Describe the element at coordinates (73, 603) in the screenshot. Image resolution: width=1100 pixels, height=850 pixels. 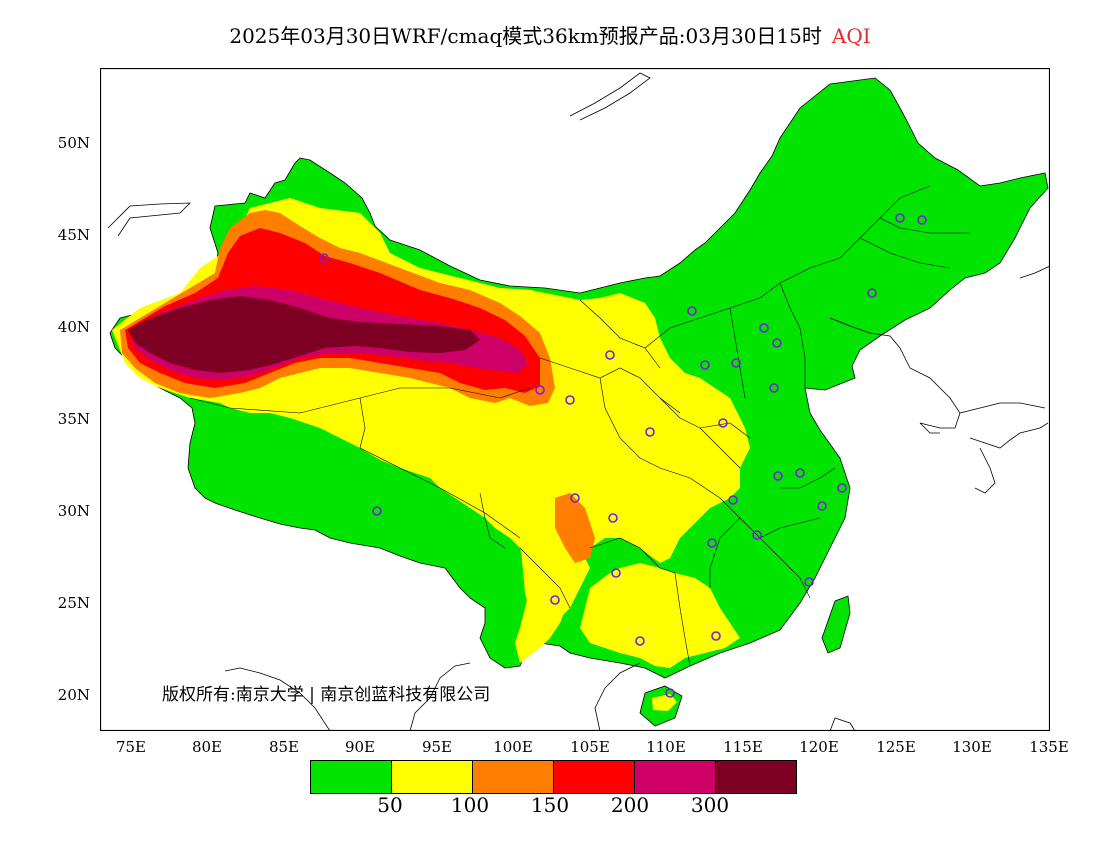
I see `lat-label-25n: 25N` at that location.